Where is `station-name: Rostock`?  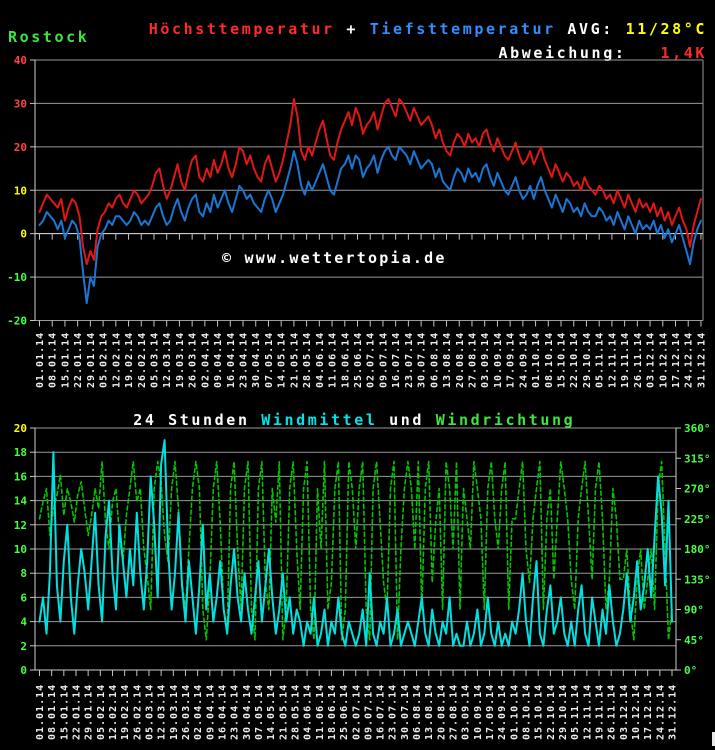 station-name: Rostock is located at coordinates (49, 37).